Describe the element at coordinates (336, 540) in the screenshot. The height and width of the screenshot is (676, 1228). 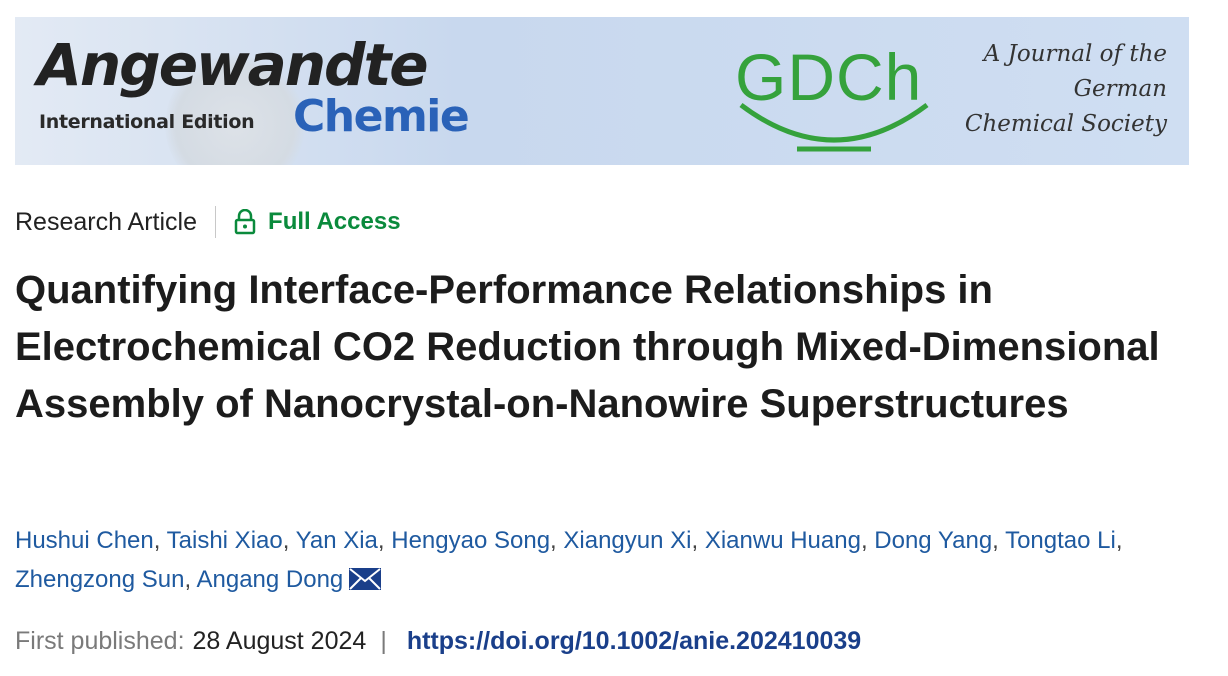
I see `author-link: Yan Xia` at that location.